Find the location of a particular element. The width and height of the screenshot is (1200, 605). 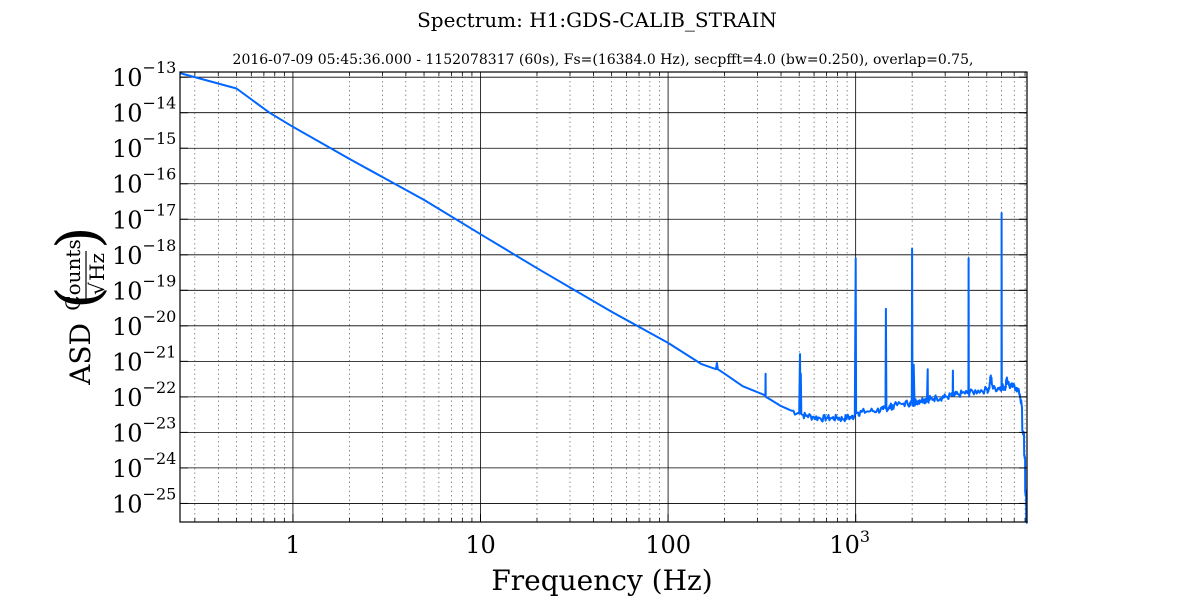

y-axis-paren-open: ( is located at coordinates (78, 297).